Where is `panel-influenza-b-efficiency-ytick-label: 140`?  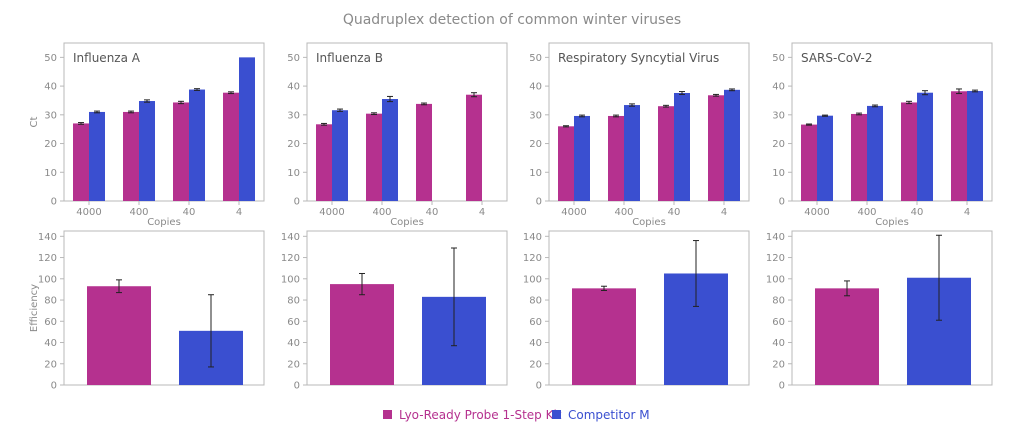
panel-influenza-b-efficiency-ytick-label: 140 is located at coordinates (290, 237).